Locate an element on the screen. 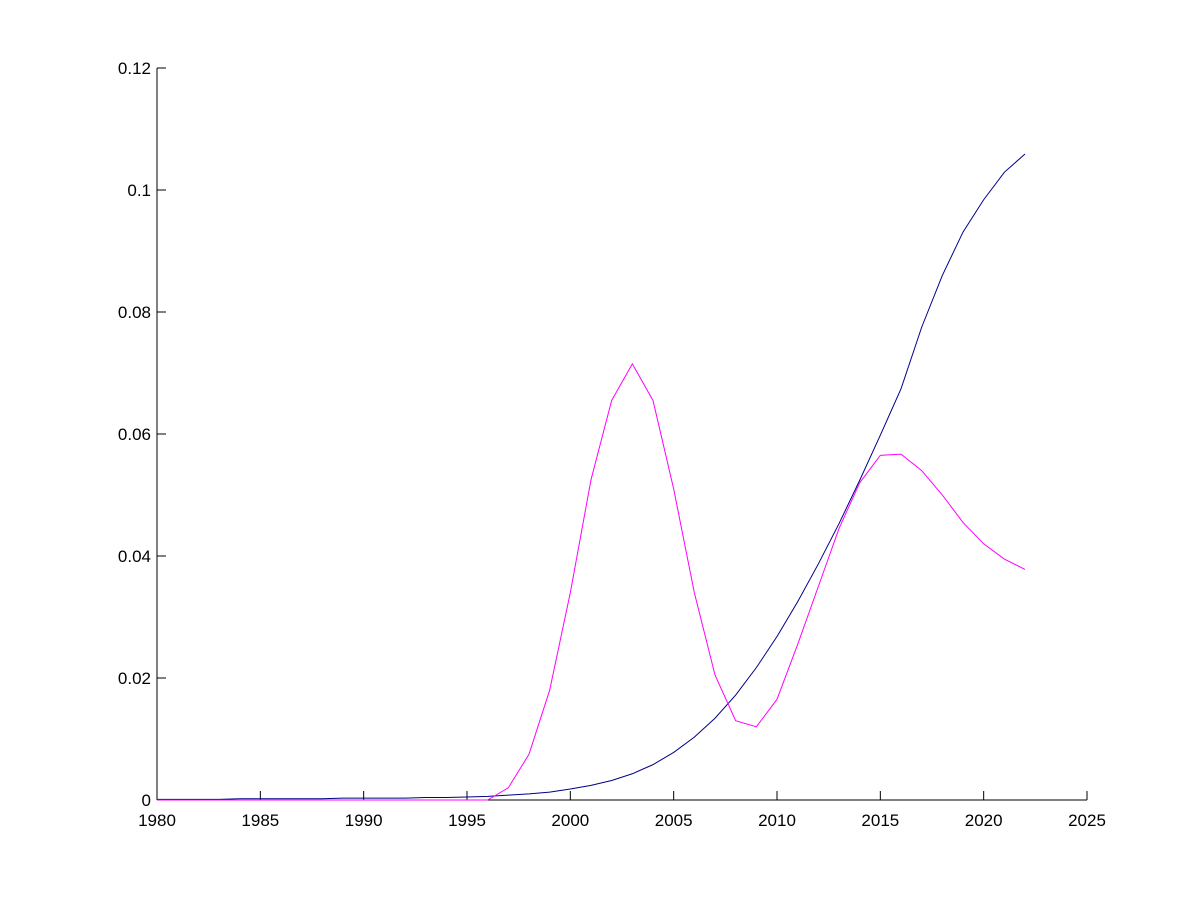  y-tick-label: 0 is located at coordinates (146, 800).